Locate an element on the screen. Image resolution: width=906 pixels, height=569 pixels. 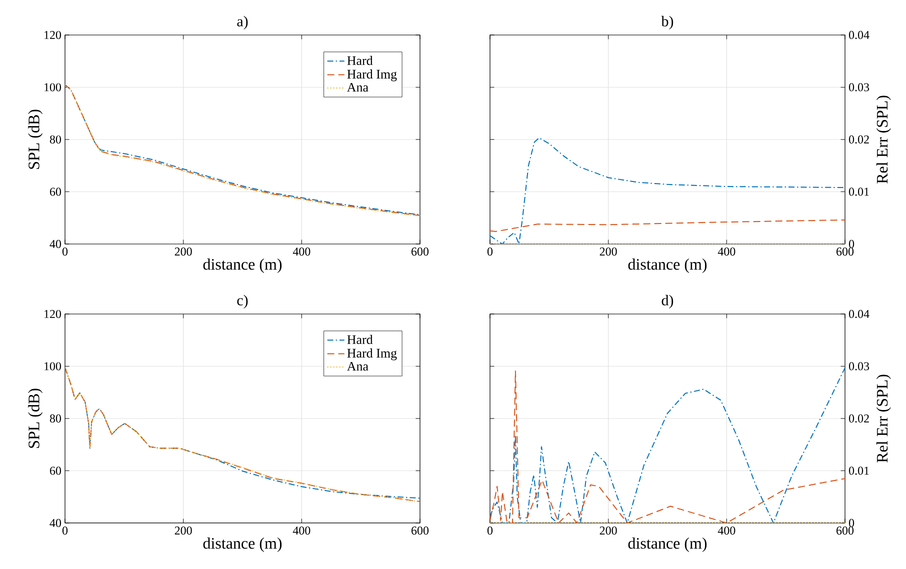
chart-title: c) is located at coordinates (242, 301).